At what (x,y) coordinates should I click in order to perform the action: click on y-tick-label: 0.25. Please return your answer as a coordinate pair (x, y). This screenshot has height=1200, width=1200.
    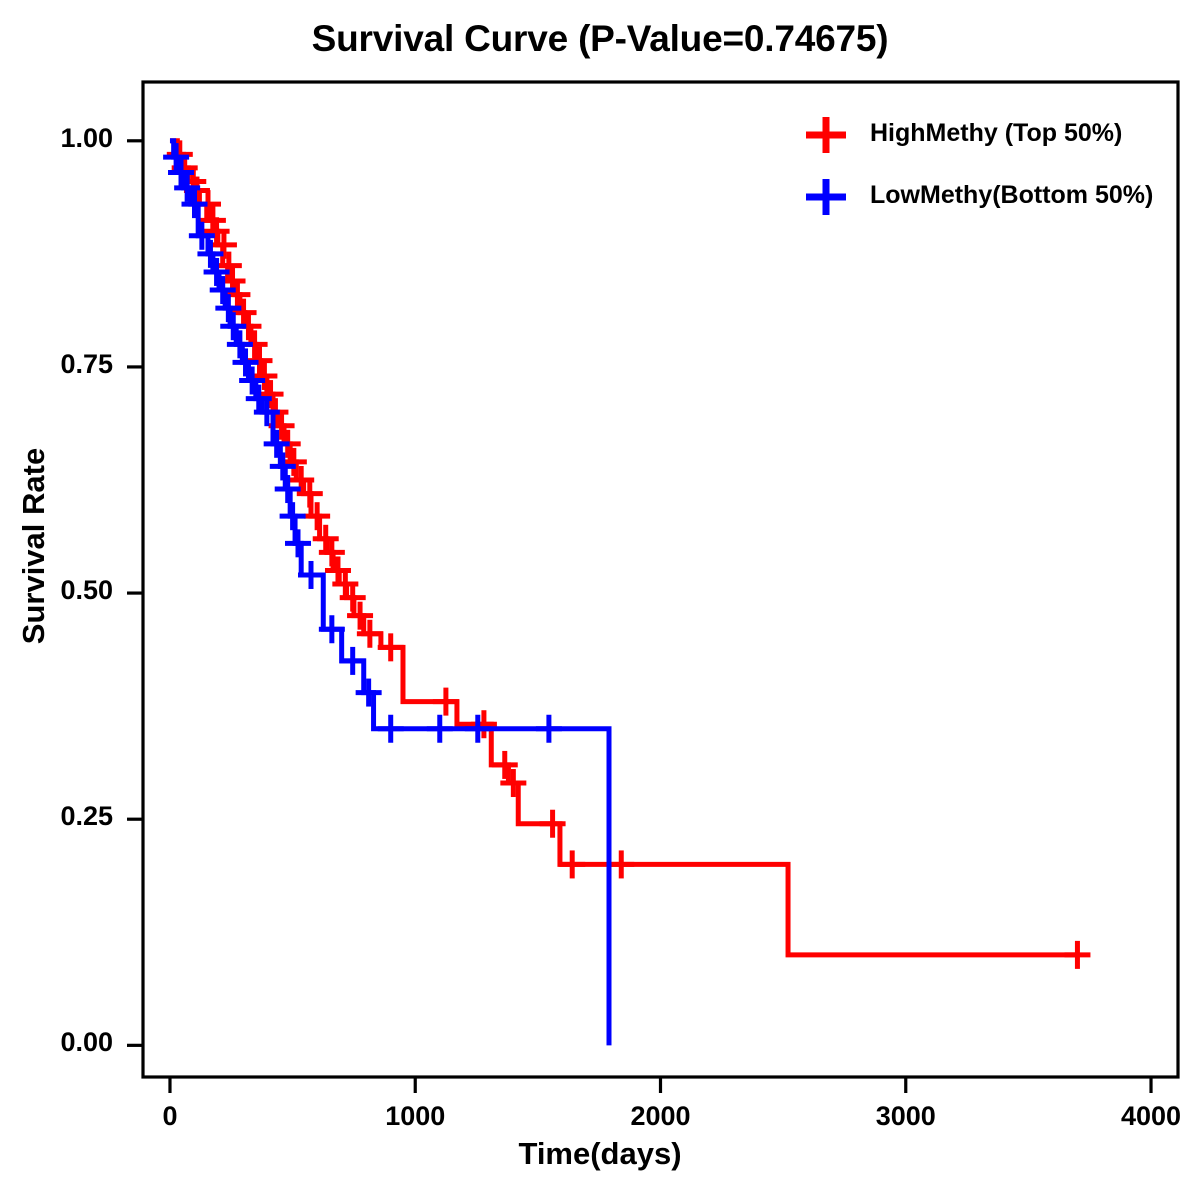
    Looking at the image, I should click on (86, 816).